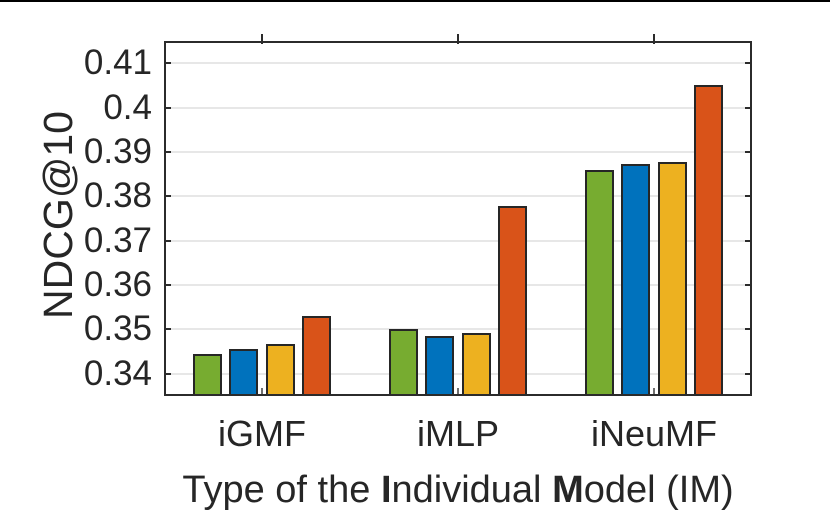 Image resolution: width=830 pixels, height=526 pixels. I want to click on bar-iNeuMF-series-1-green, so click(599, 282).